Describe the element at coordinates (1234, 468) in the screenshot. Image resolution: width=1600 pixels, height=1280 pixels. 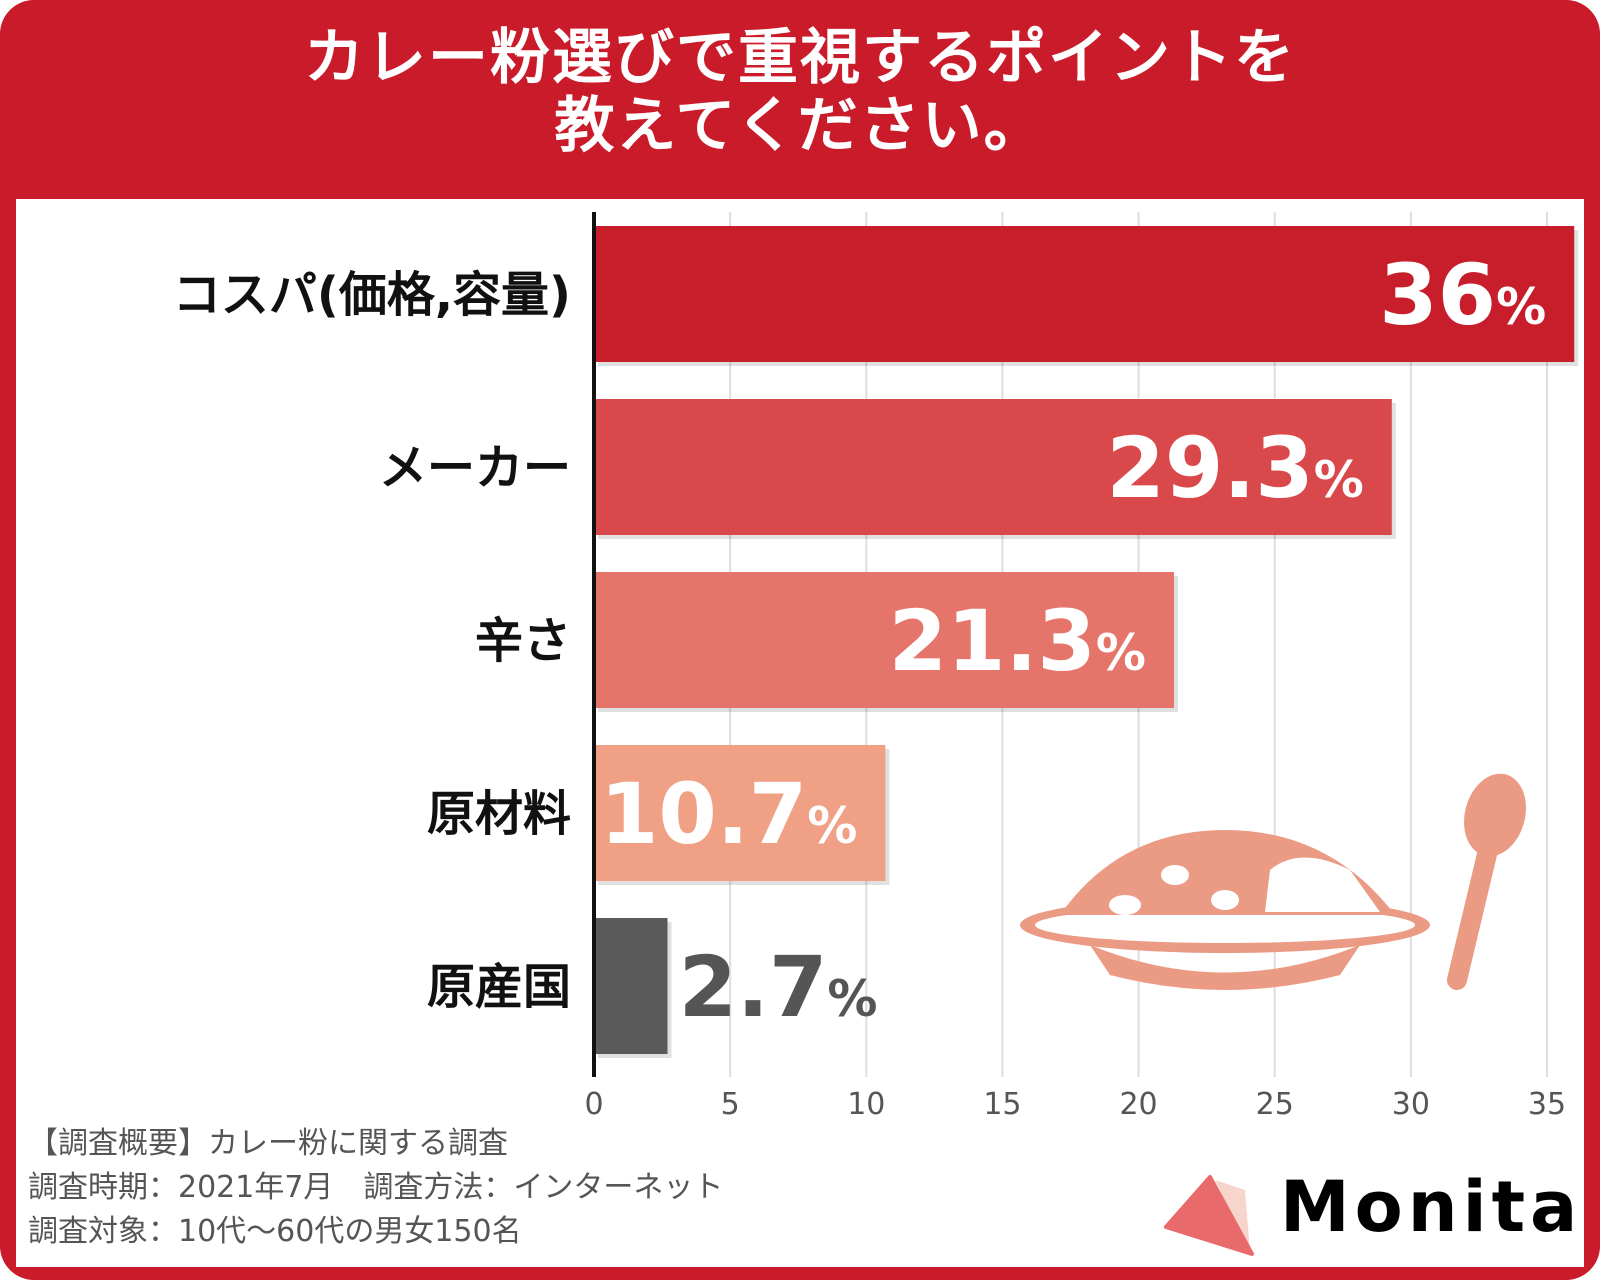
I see `value-label: 29.3%` at that location.